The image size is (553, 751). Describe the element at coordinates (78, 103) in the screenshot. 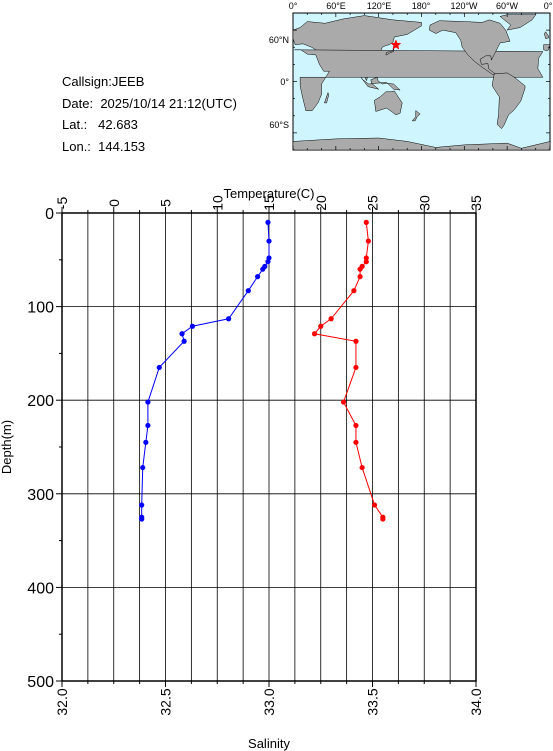

I see `date-label: Date:` at that location.